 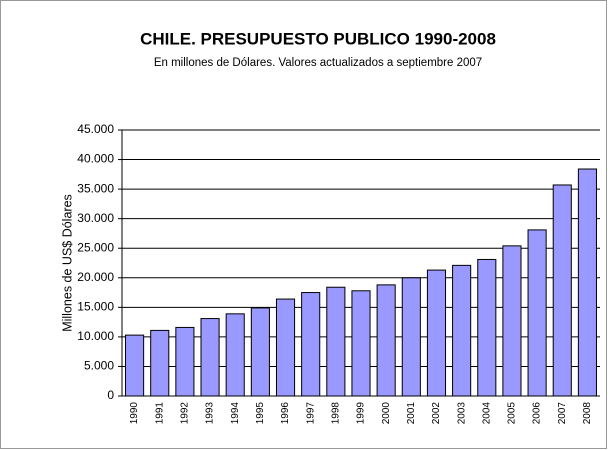 I want to click on y-tick-label: 30.000, so click(x=95, y=218).